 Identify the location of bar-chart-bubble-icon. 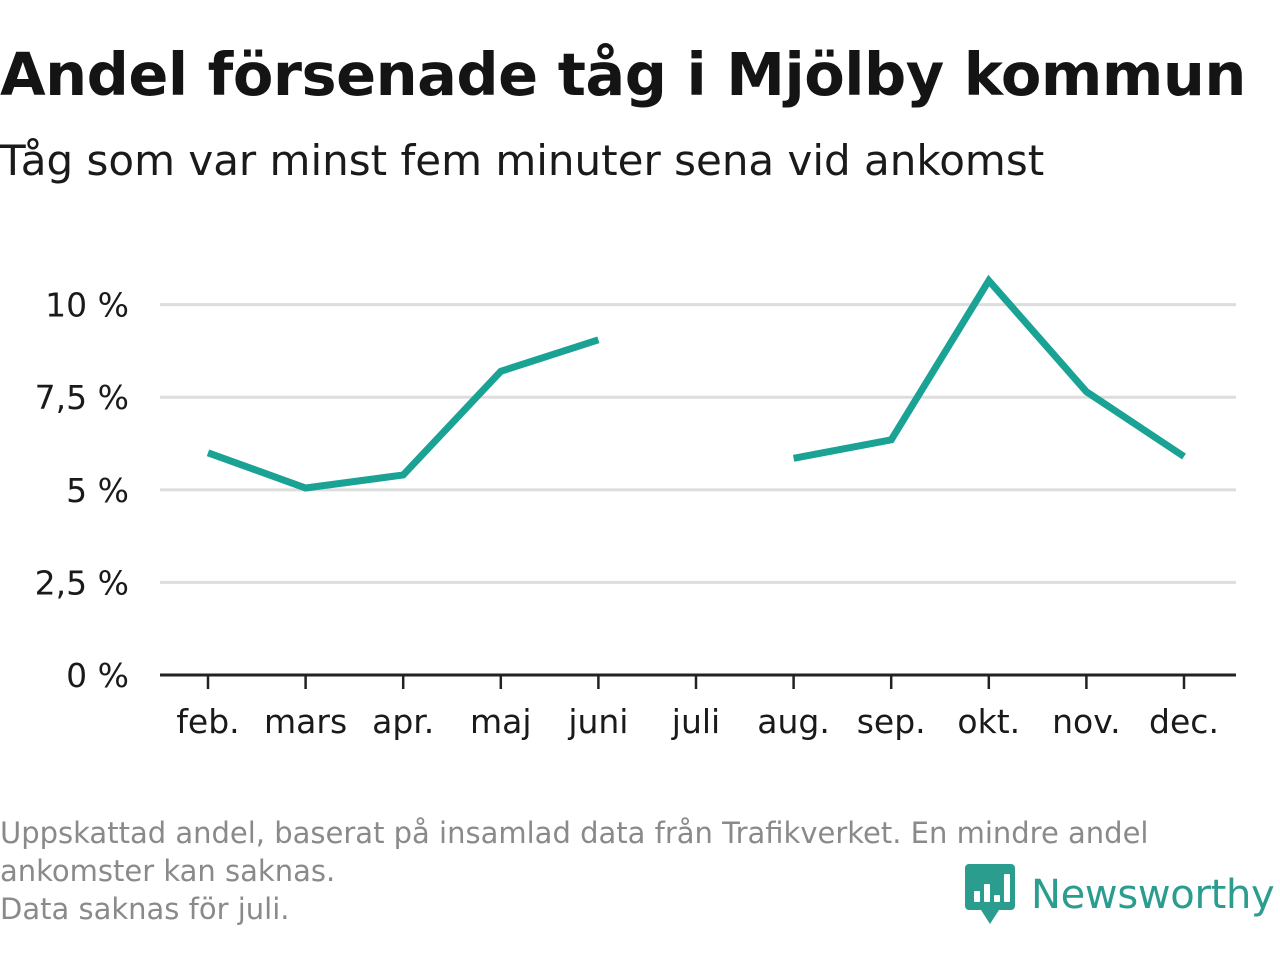
(990, 894).